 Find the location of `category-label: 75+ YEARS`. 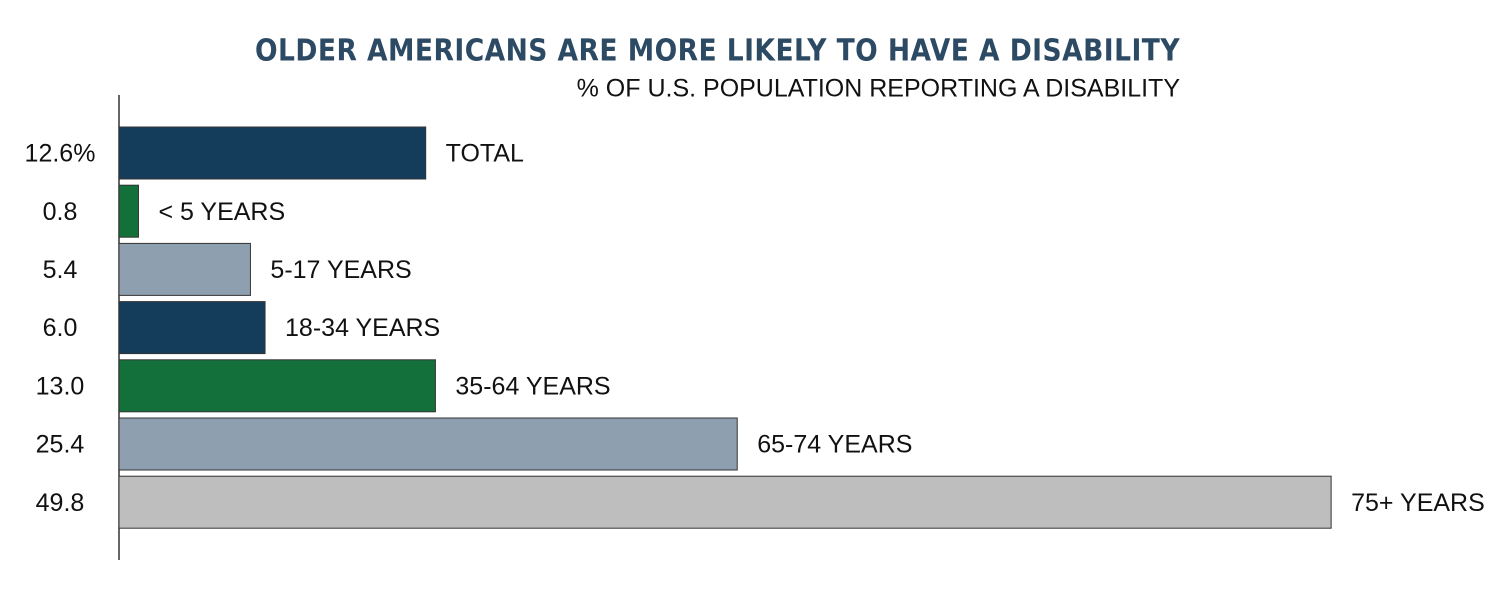

category-label: 75+ YEARS is located at coordinates (1418, 503).